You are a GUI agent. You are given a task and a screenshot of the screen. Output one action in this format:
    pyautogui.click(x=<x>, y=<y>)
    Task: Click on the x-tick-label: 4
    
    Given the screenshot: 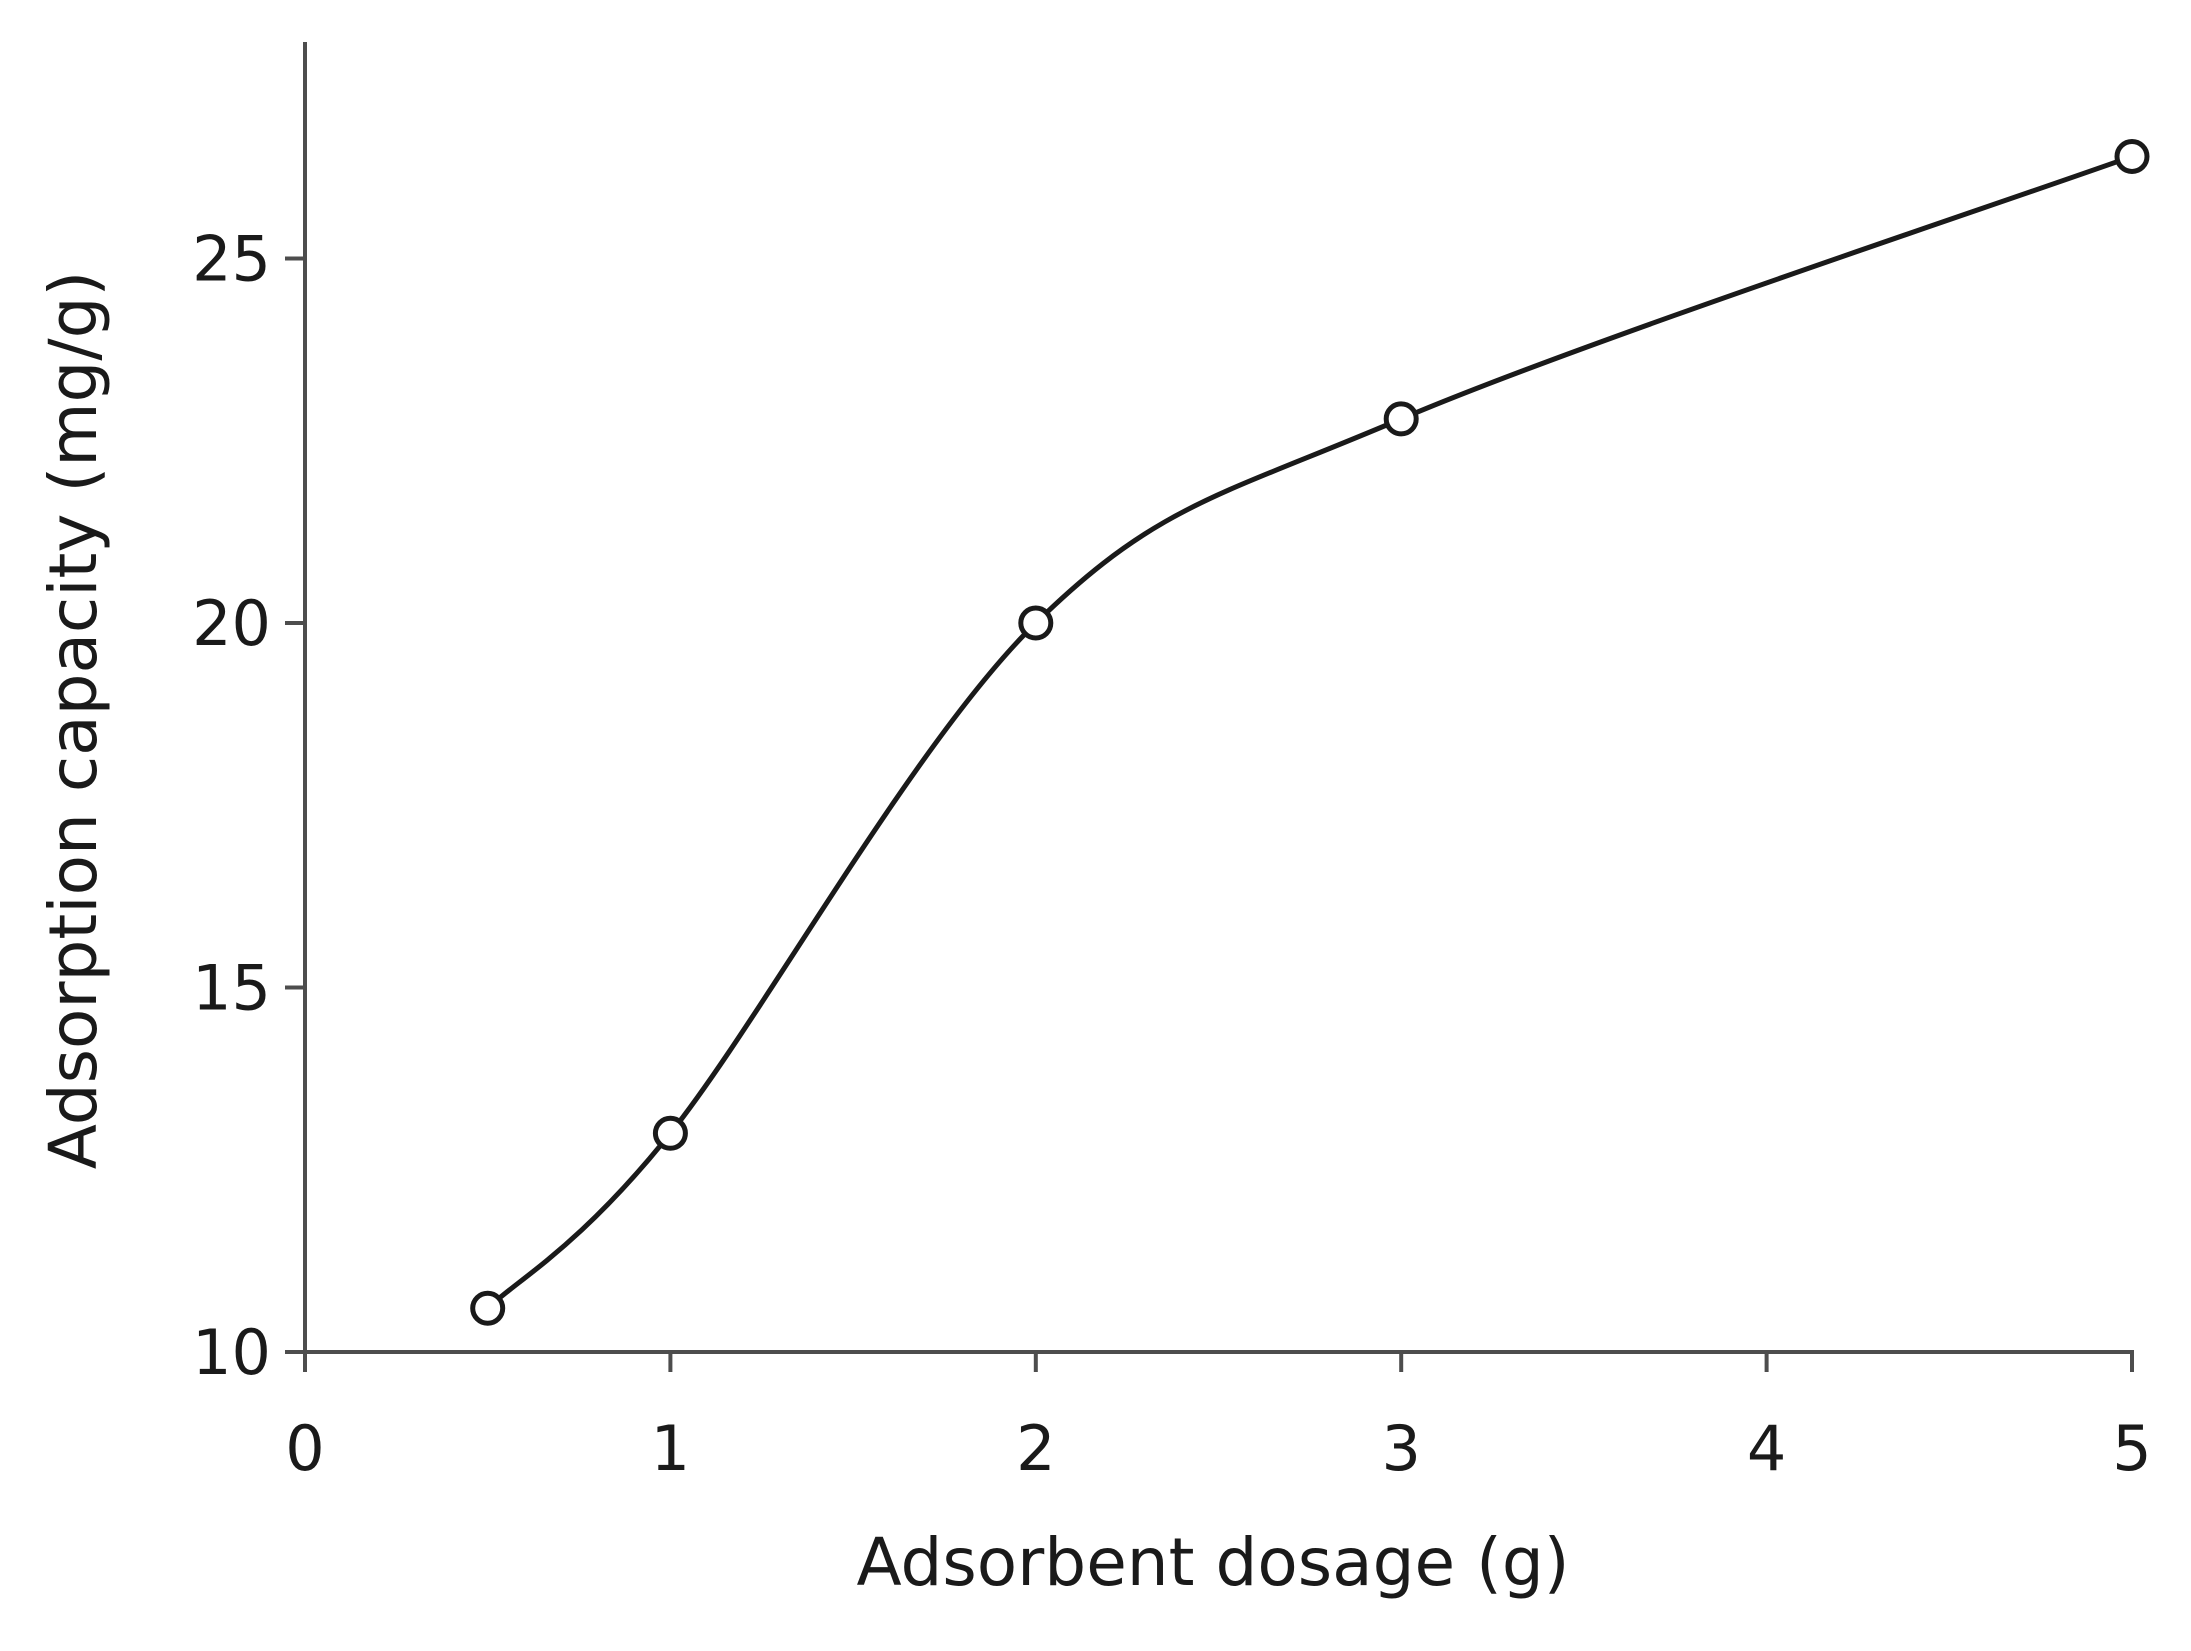 What is the action you would take?
    pyautogui.click(x=1766, y=1448)
    